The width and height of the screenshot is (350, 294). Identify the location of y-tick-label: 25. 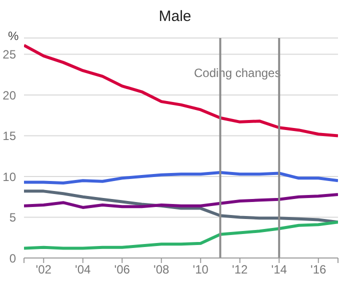
(9, 55).